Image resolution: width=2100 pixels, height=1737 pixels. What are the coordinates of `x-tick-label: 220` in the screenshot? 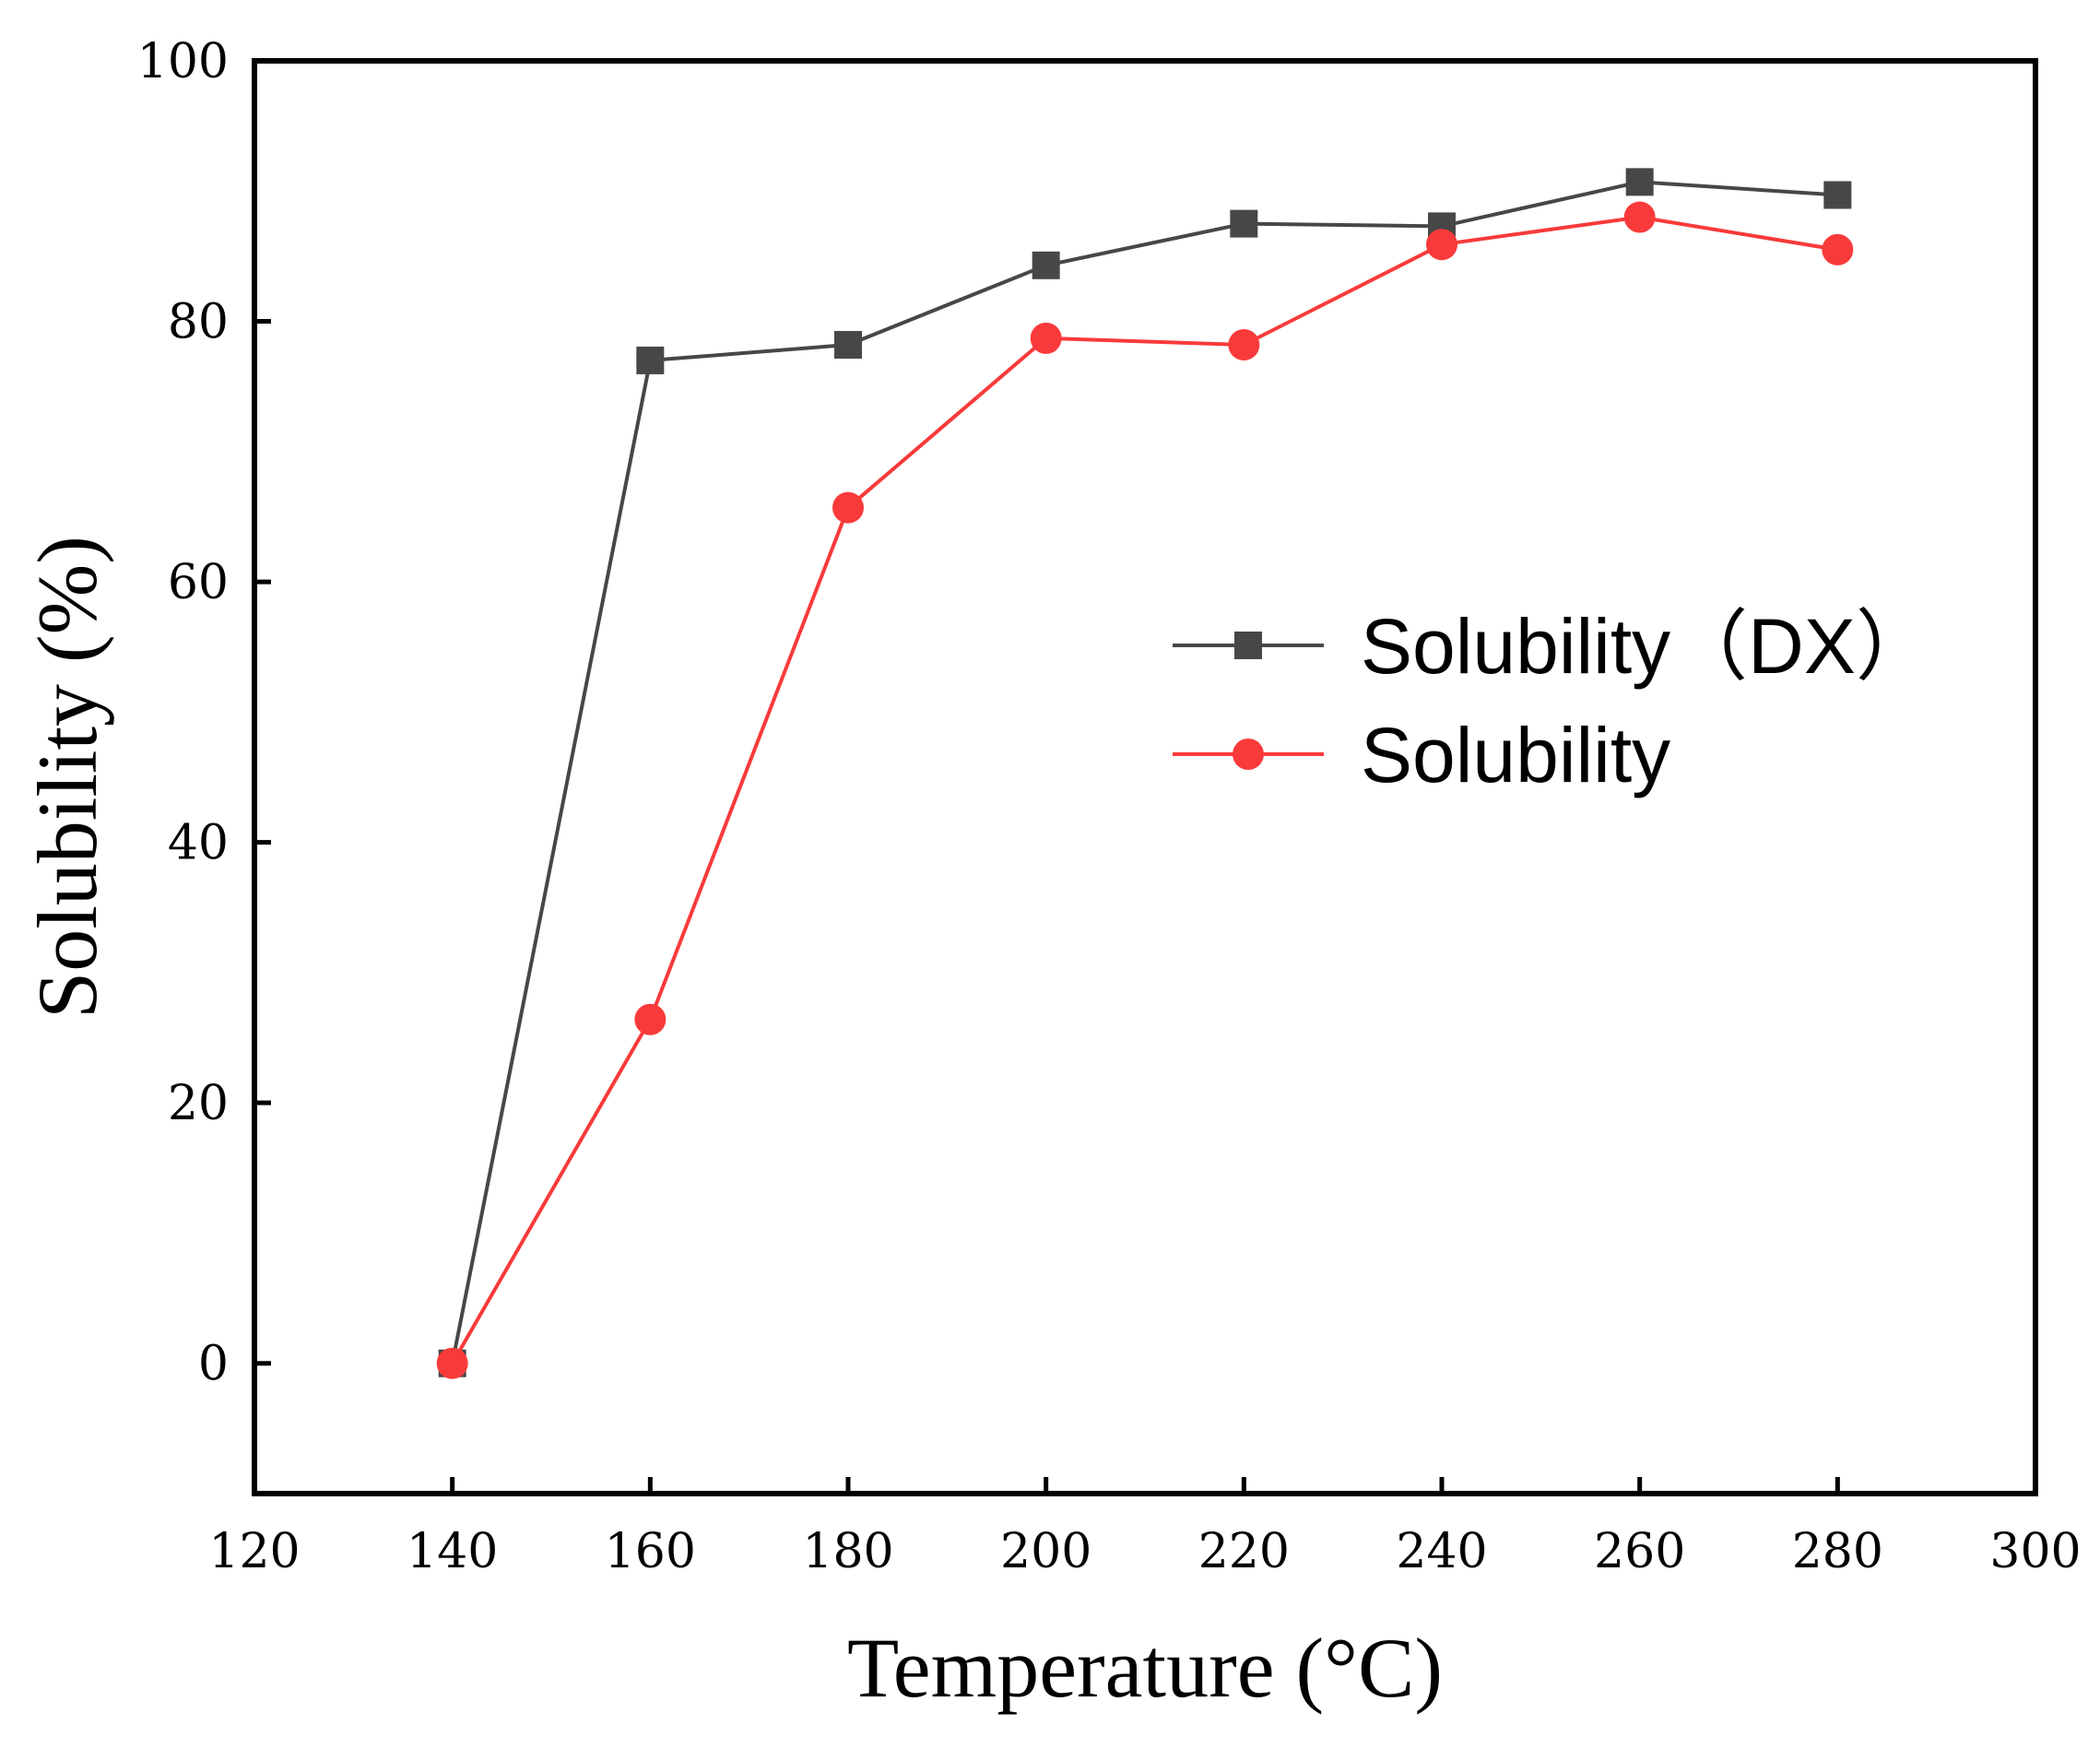 It's located at (1244, 1551).